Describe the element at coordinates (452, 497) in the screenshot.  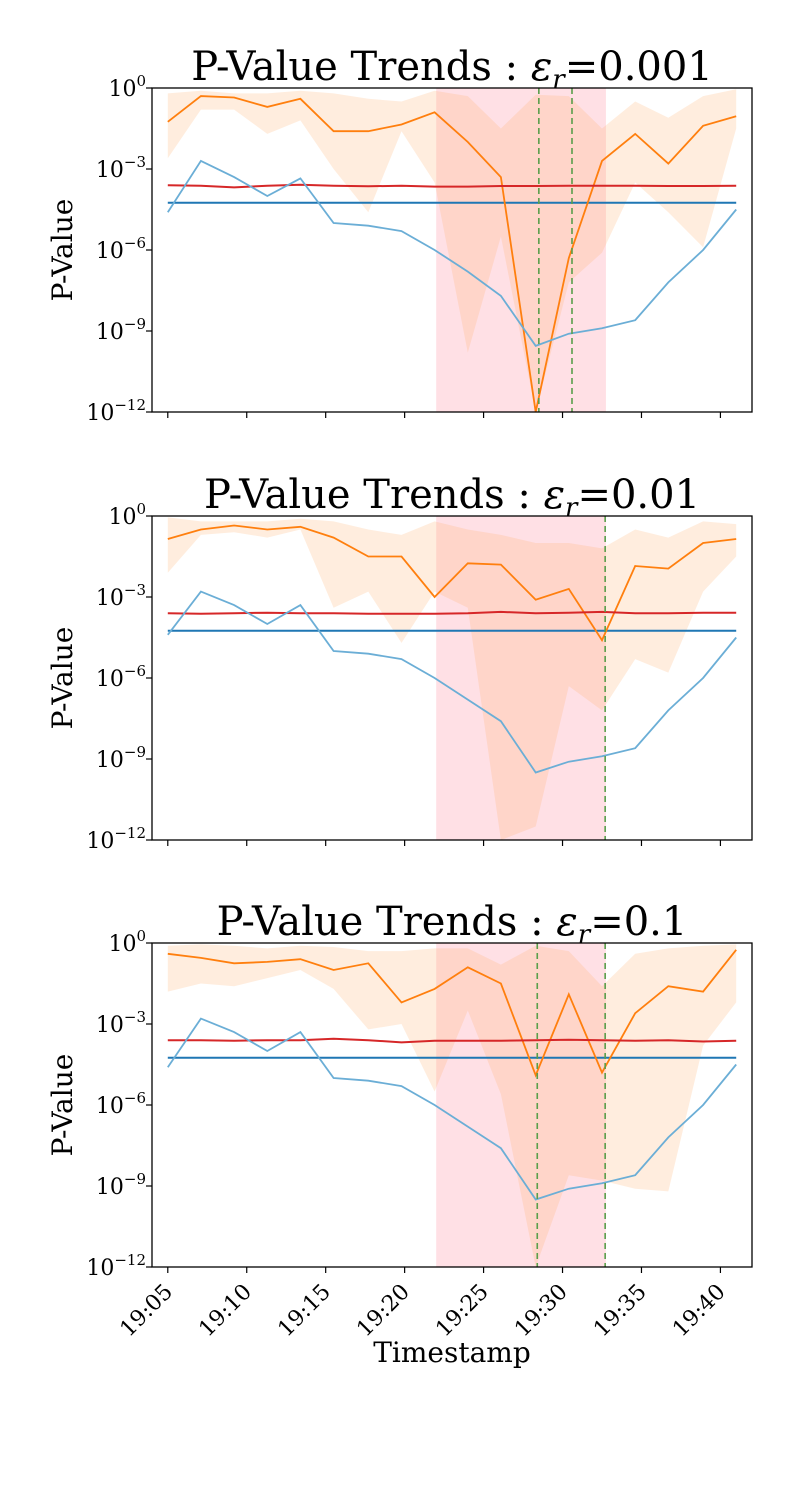
I see `chart-title: P-Value Trends : εr=0.01` at that location.